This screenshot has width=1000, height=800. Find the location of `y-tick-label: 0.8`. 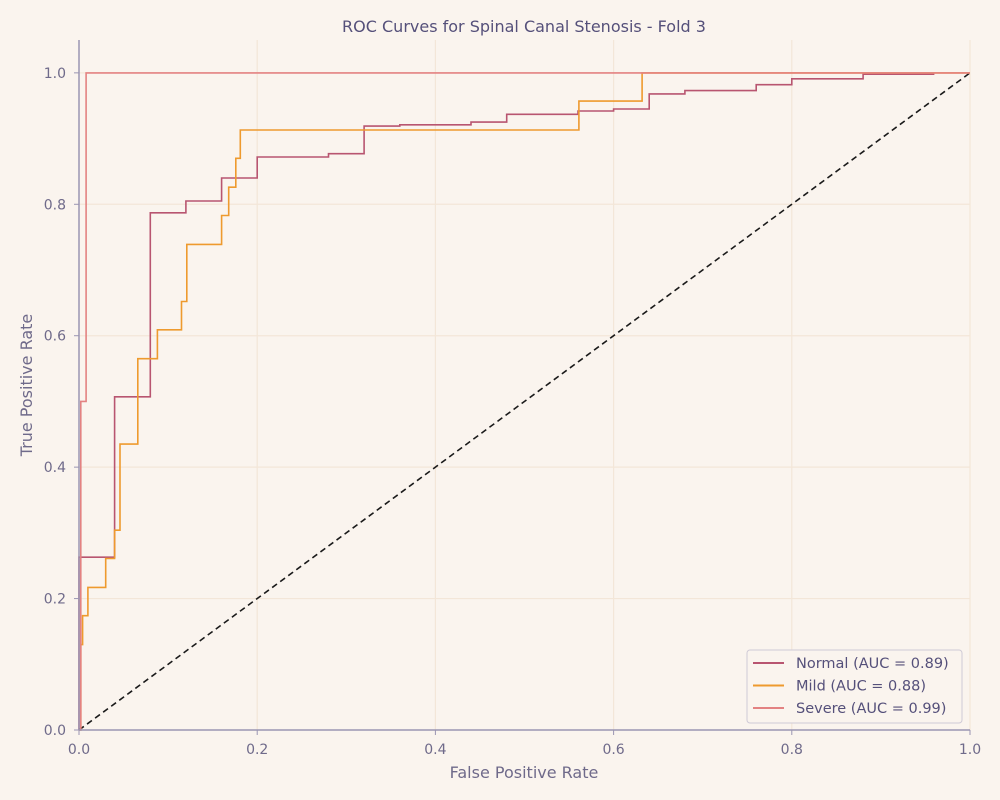

y-tick-label: 0.8 is located at coordinates (55, 205).